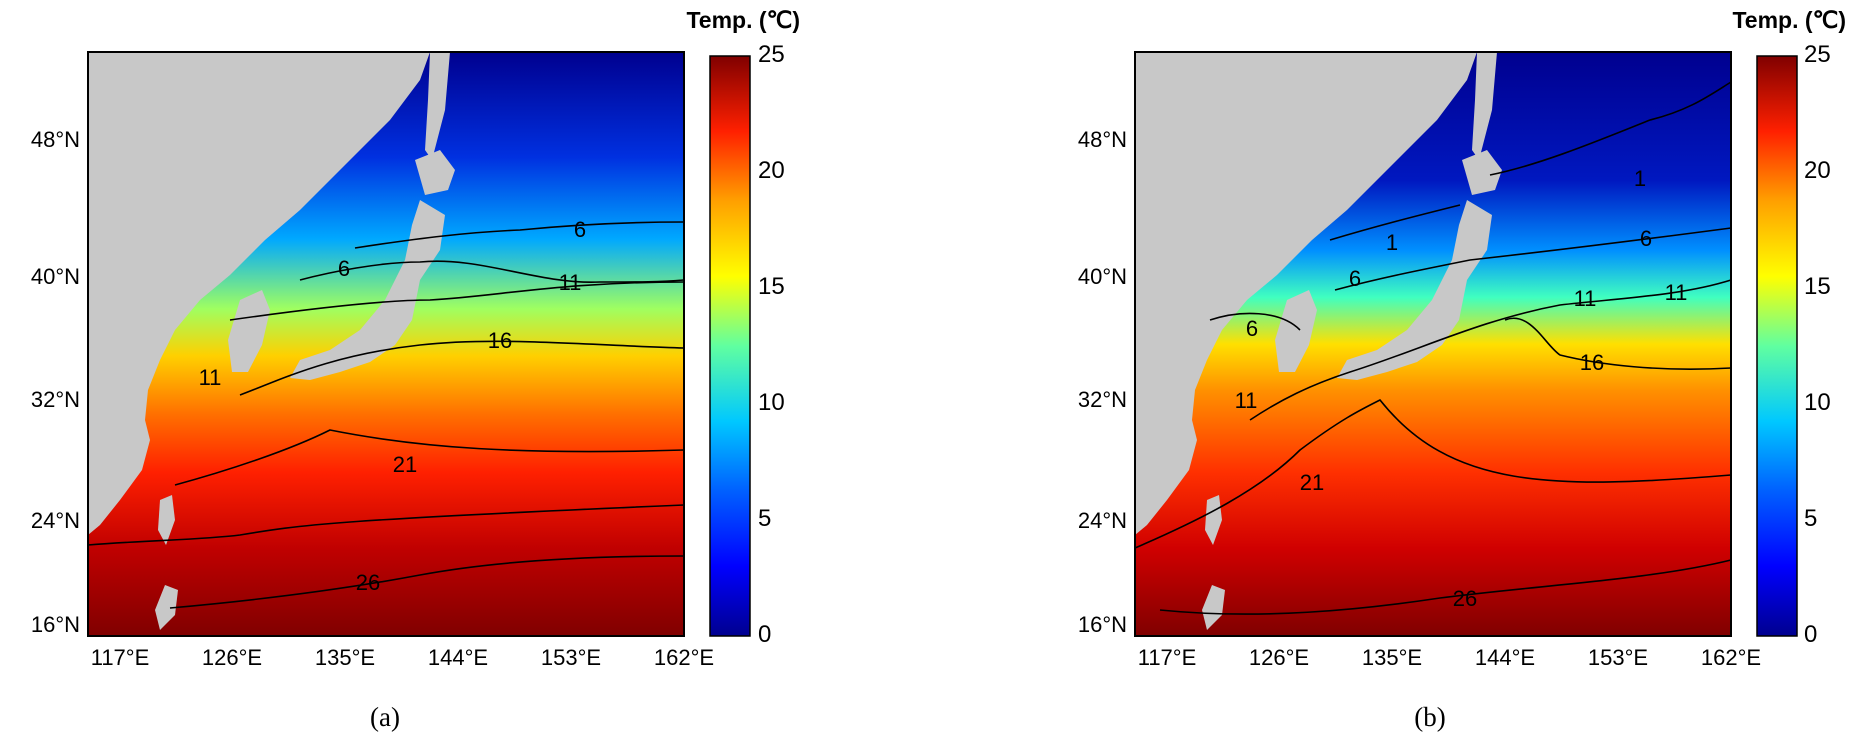 This screenshot has width=1850, height=743. I want to click on contour-labels: 1 1 6 6 6 11 11 11 16 21 26, so click(1461, 388).